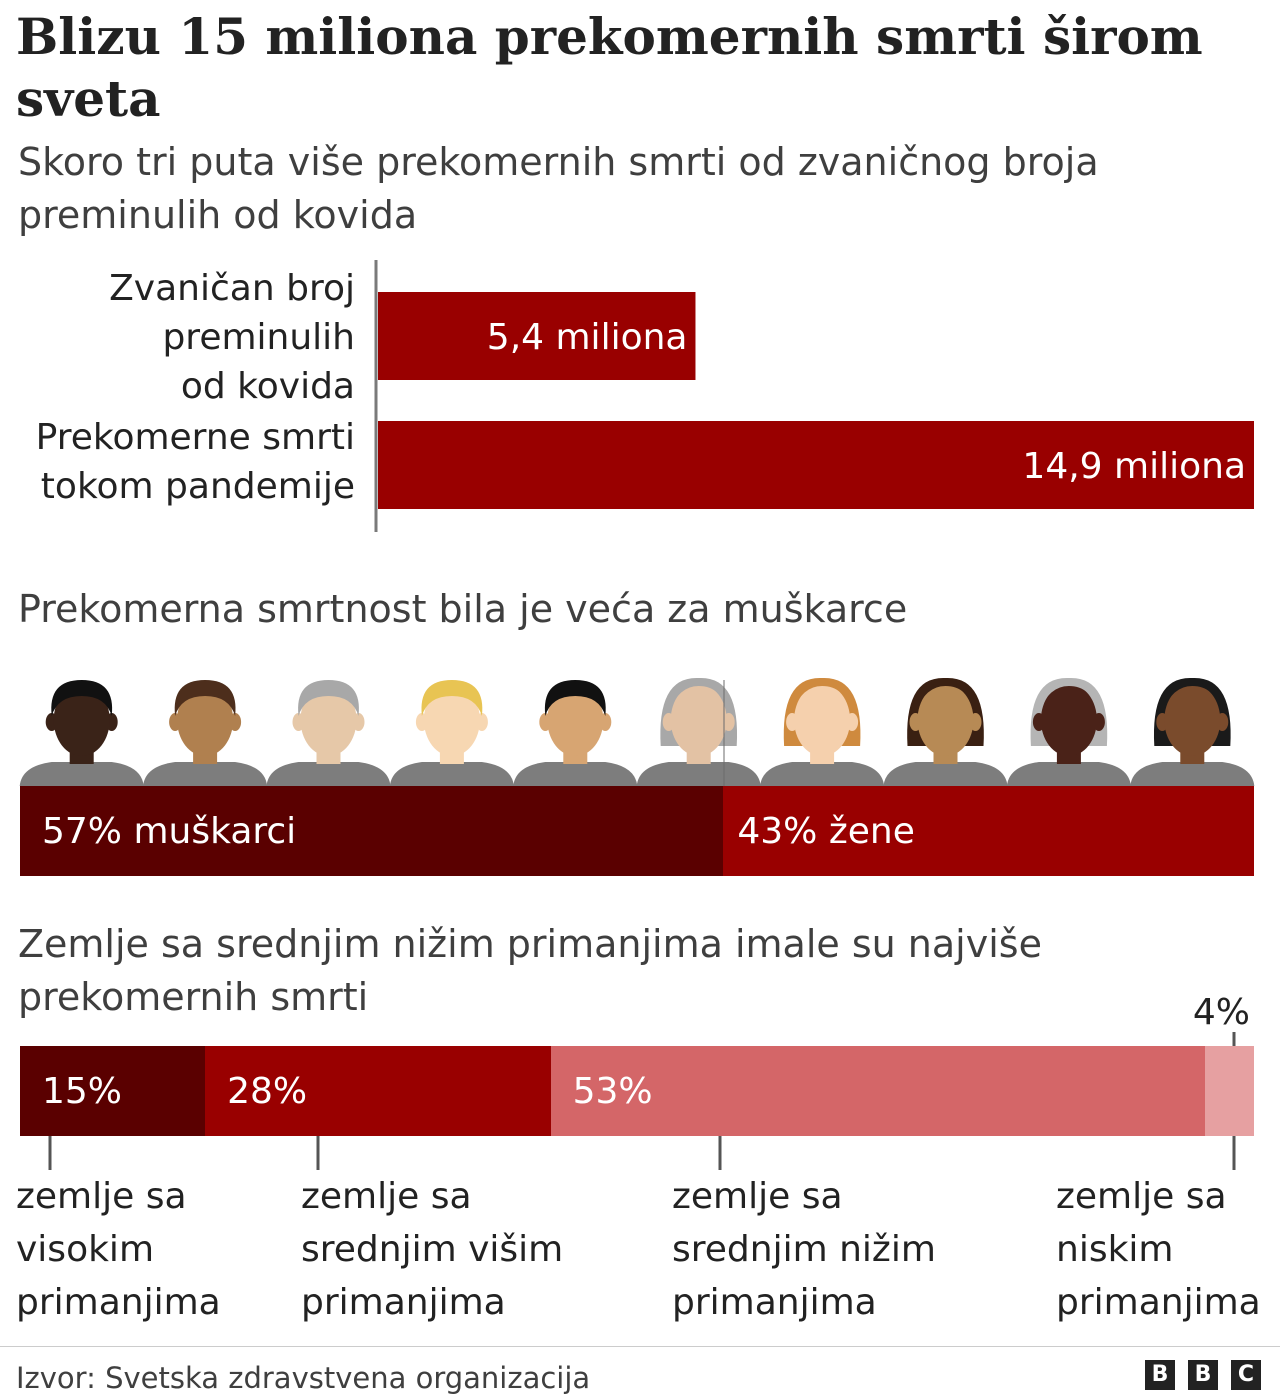 This screenshot has height=1400, width=1280. Describe the element at coordinates (826, 831) in the screenshot. I see `gender-value-label: 43% žene` at that location.